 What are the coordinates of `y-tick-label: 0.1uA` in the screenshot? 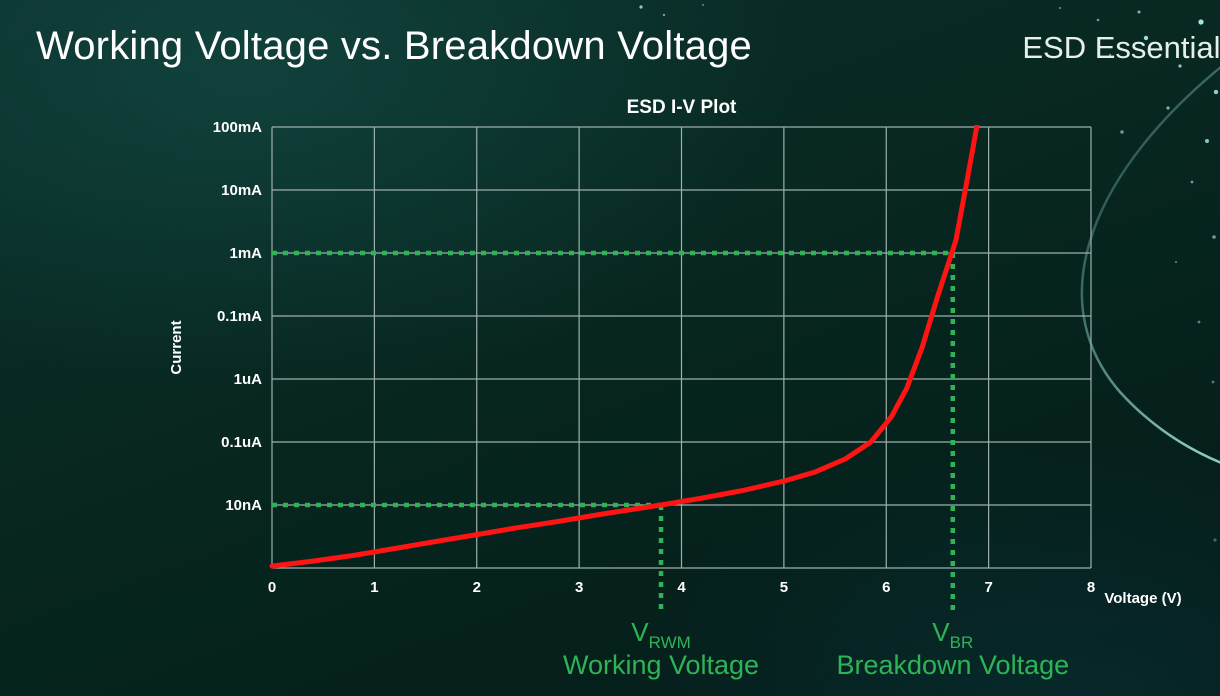 It's located at (241, 442).